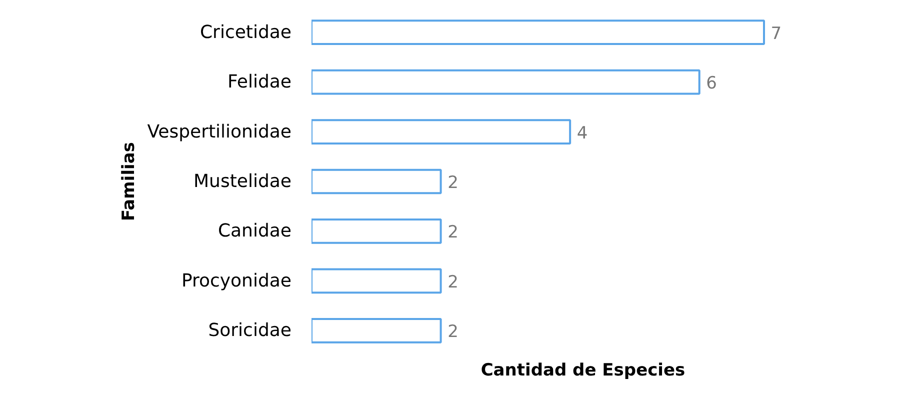  Describe the element at coordinates (582, 133) in the screenshot. I see `data-label: 4` at that location.